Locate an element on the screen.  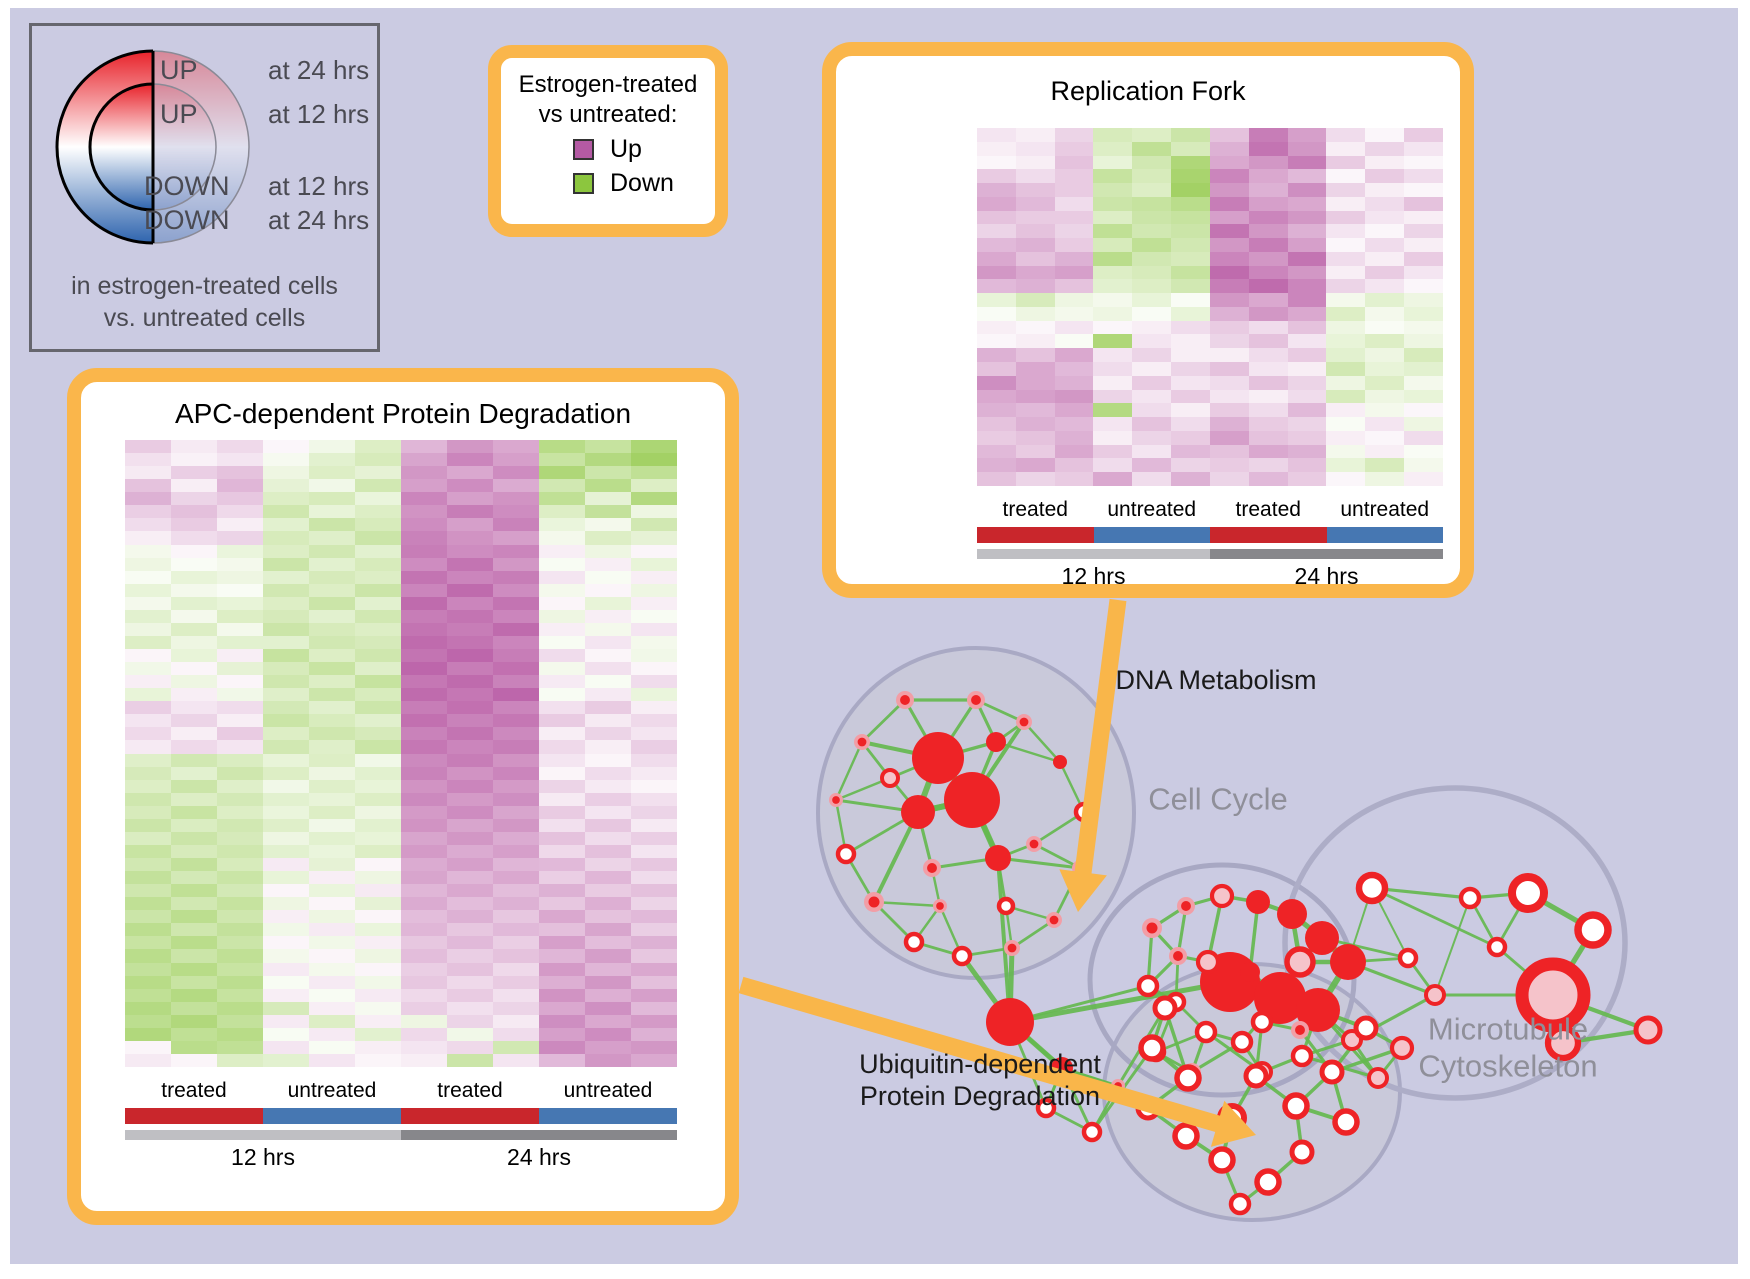
down-12-label: DOWN is located at coordinates (187, 186).